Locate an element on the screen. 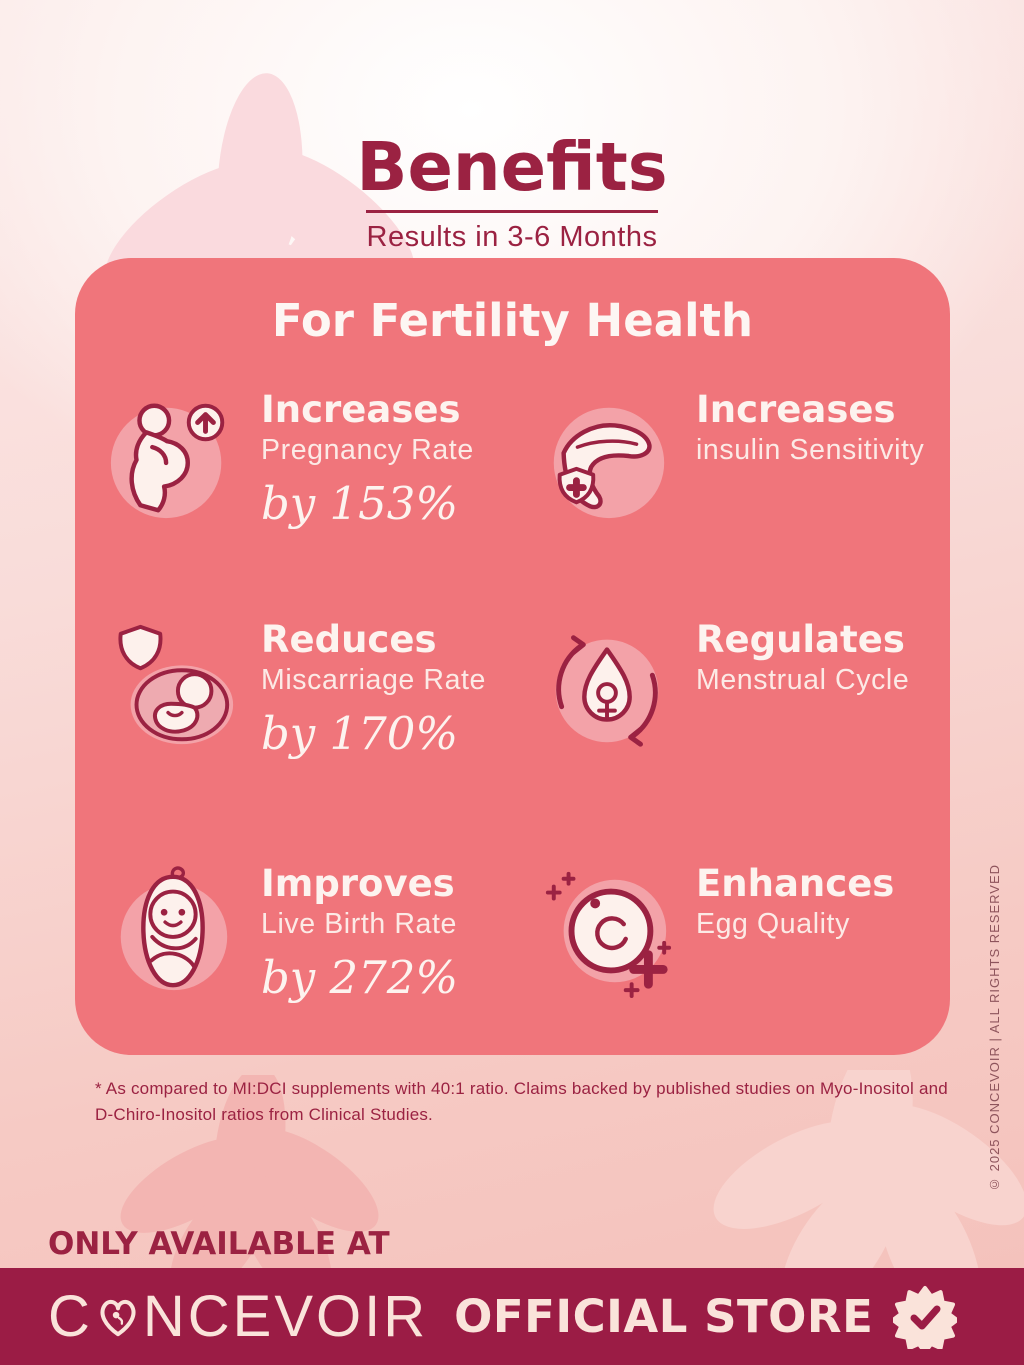 This screenshot has height=1365, width=1024. copyright-vertical-text: © 2025 CONCEVOIR | ALL RIGHTS RESERVED is located at coordinates (994, 1027).